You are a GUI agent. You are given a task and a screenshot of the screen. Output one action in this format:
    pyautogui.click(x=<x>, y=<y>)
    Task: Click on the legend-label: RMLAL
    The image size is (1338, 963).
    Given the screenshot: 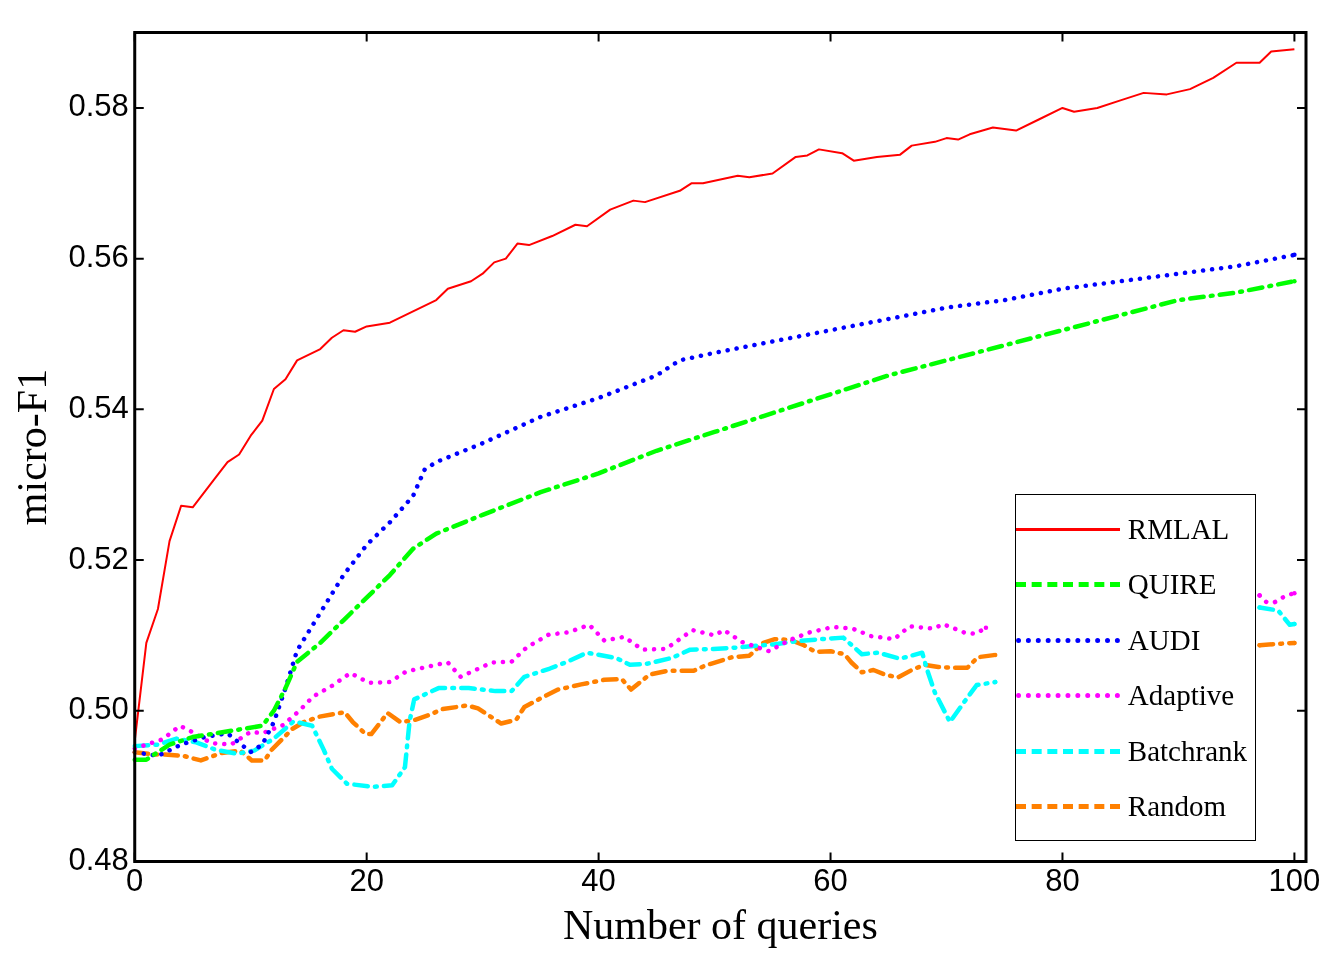 What is the action you would take?
    pyautogui.click(x=1178, y=529)
    